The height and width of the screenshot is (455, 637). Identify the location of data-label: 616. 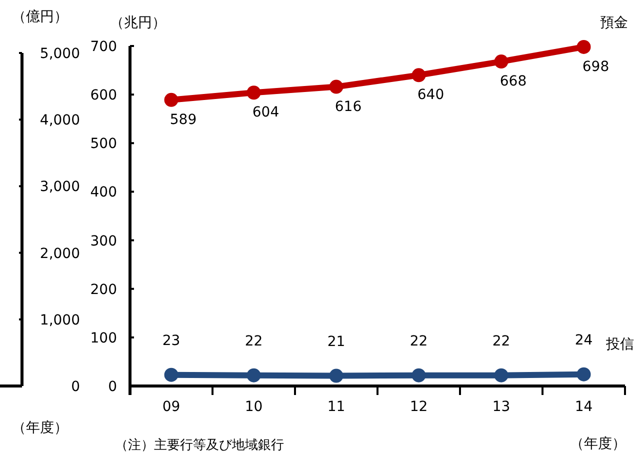
(348, 106).